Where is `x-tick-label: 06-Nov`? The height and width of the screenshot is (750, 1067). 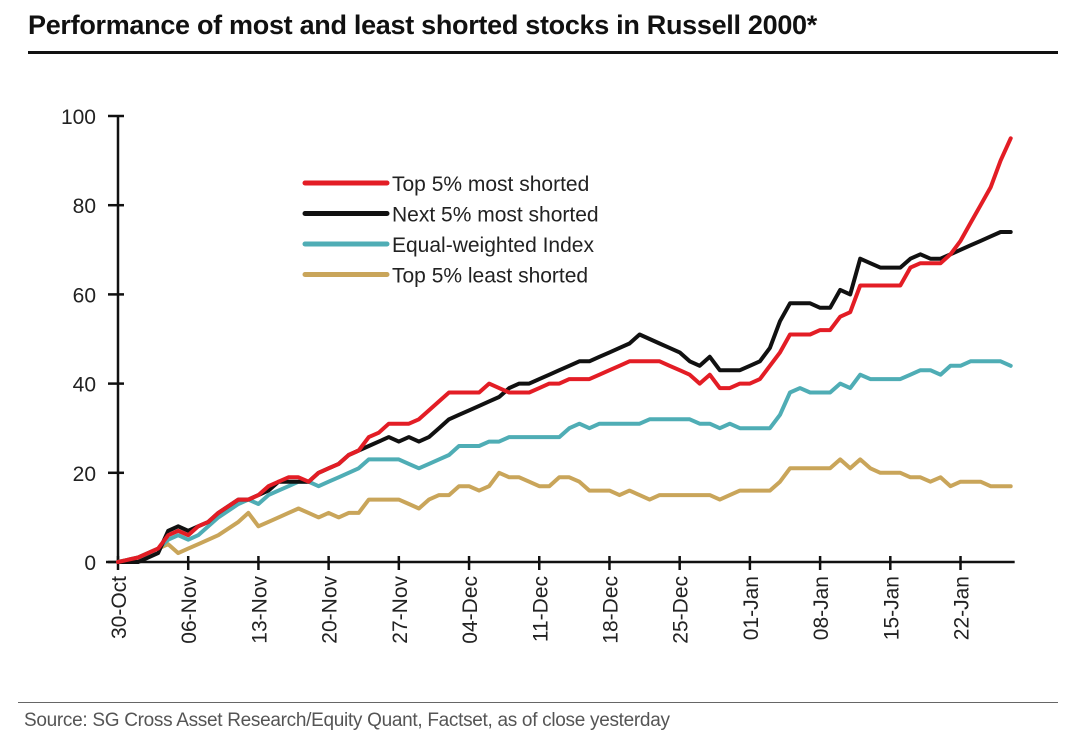
x-tick-label: 06-Nov is located at coordinates (189, 610).